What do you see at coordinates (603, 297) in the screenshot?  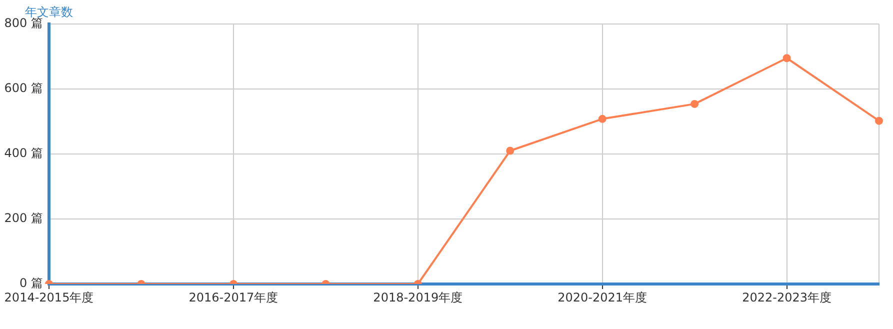 I see `x-tick-label: 2020-2021年度` at bounding box center [603, 297].